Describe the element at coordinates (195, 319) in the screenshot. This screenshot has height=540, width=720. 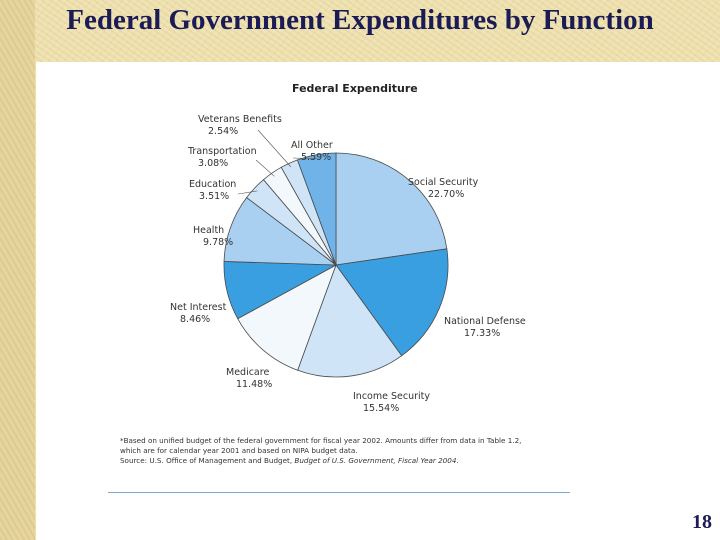
I see `slice-value-net-interest: 8.46%` at that location.